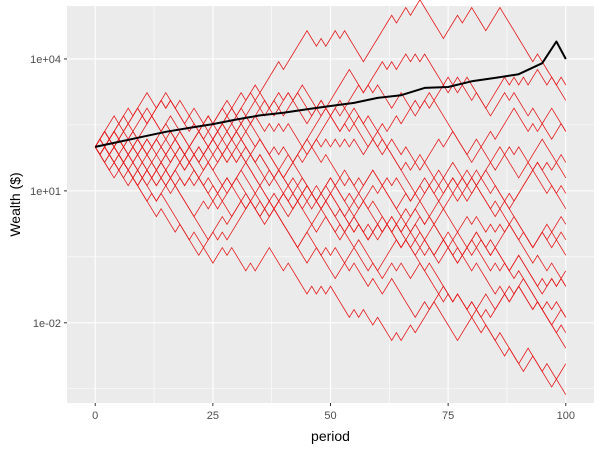 Image resolution: width=600 pixels, height=450 pixels. What do you see at coordinates (566, 416) in the screenshot?
I see `x-tick-label: 100` at bounding box center [566, 416].